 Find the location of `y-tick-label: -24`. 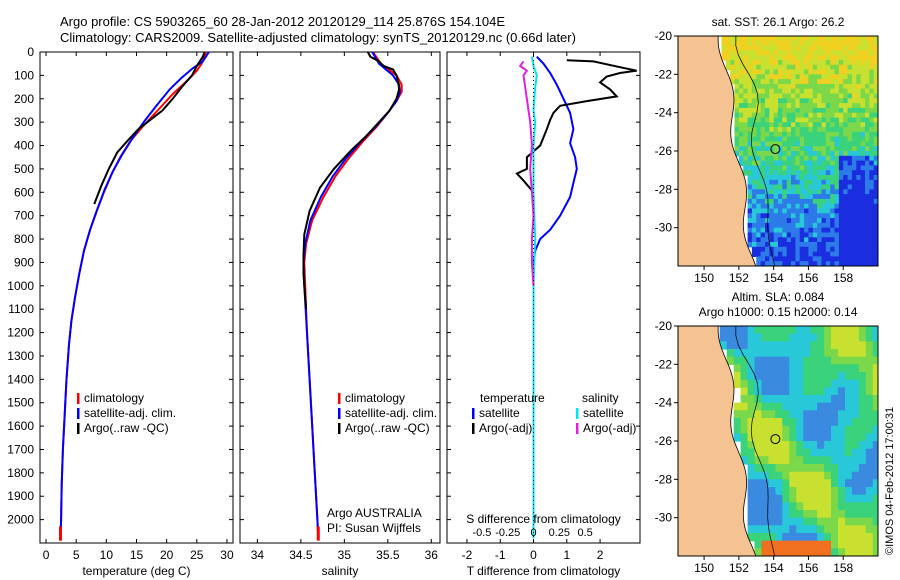

y-tick-label: -24 is located at coordinates (664, 403).